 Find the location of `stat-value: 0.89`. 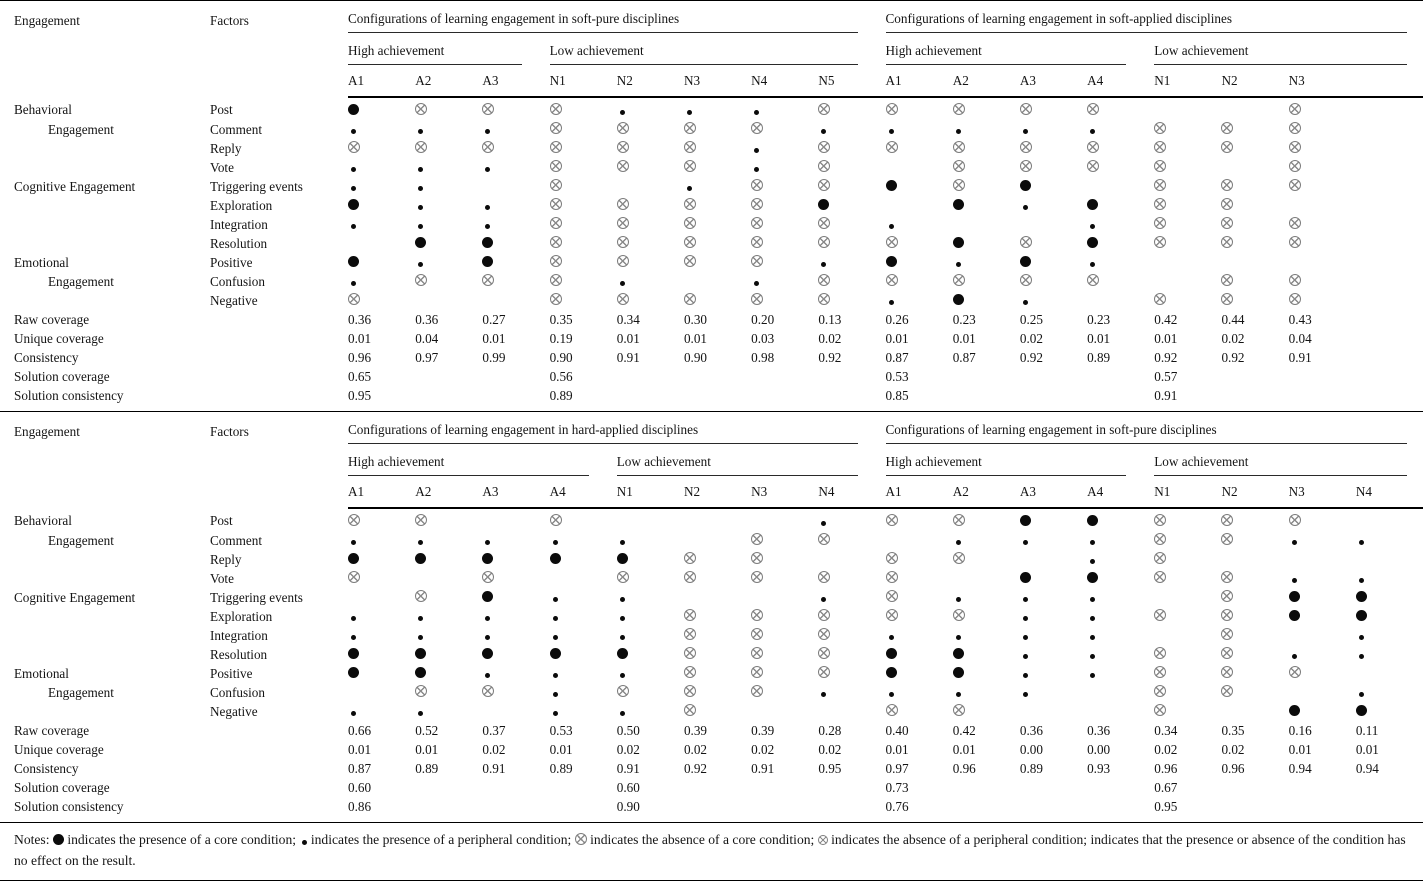

stat-value: 0.89 is located at coordinates (1053, 768).